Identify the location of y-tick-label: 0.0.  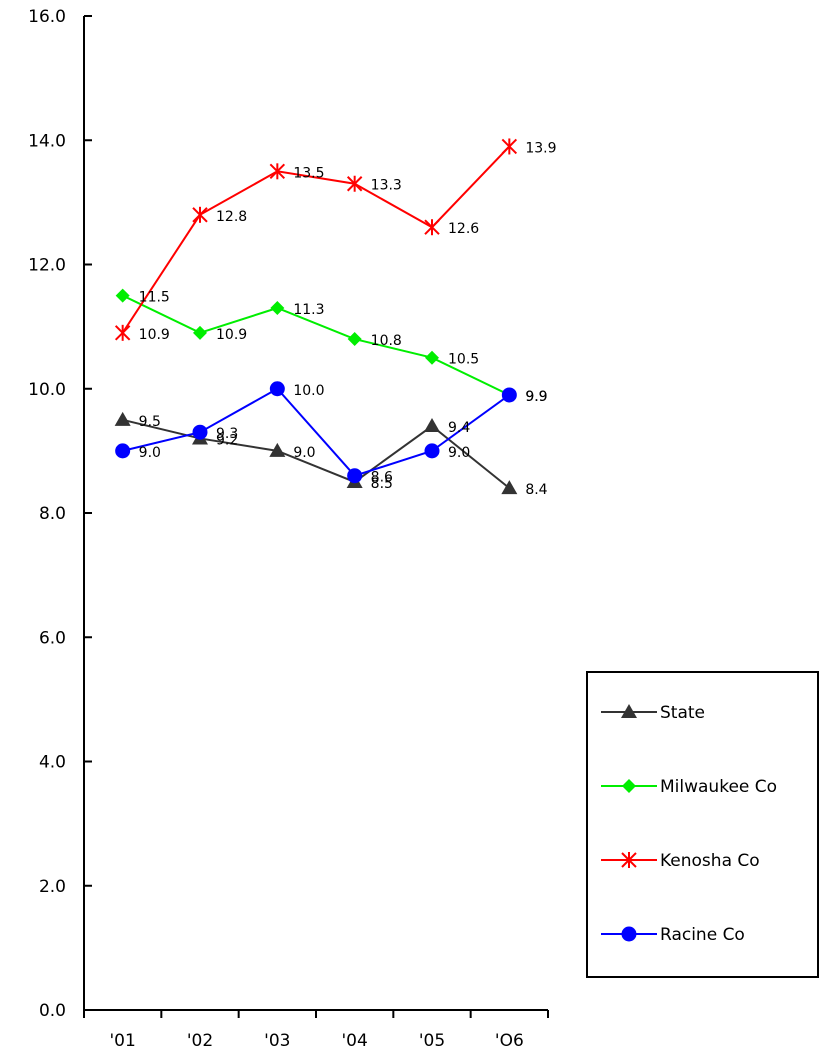
(52, 1011).